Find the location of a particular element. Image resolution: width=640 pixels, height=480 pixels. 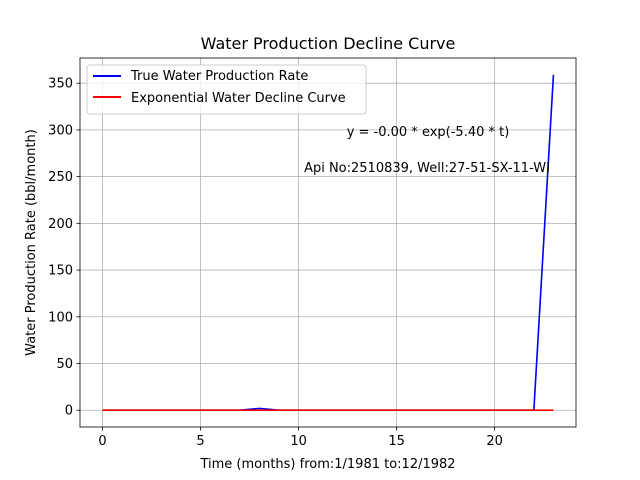

y-tick-label: 250 is located at coordinates (60, 177).